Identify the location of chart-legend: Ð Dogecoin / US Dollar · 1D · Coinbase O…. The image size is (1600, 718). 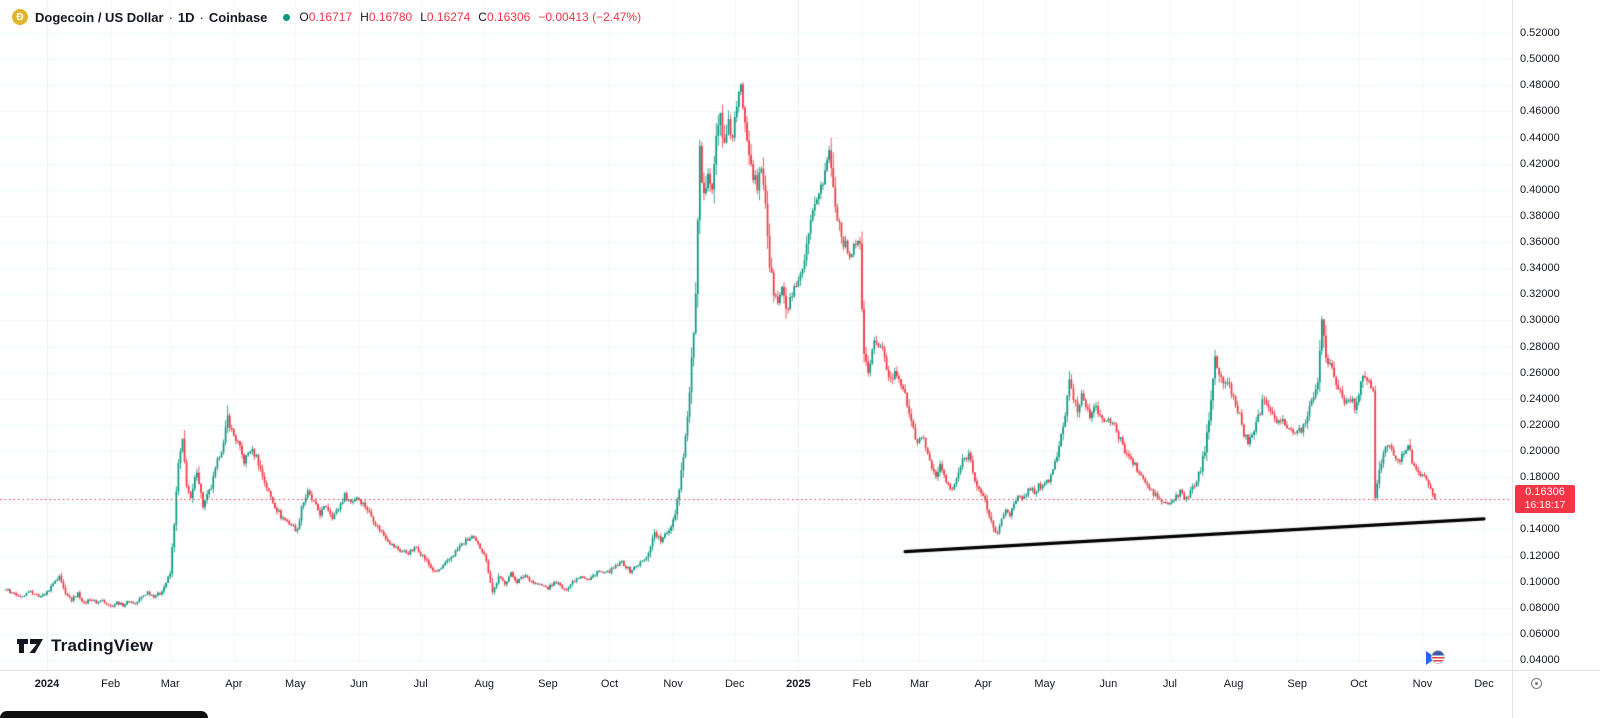
(326, 17).